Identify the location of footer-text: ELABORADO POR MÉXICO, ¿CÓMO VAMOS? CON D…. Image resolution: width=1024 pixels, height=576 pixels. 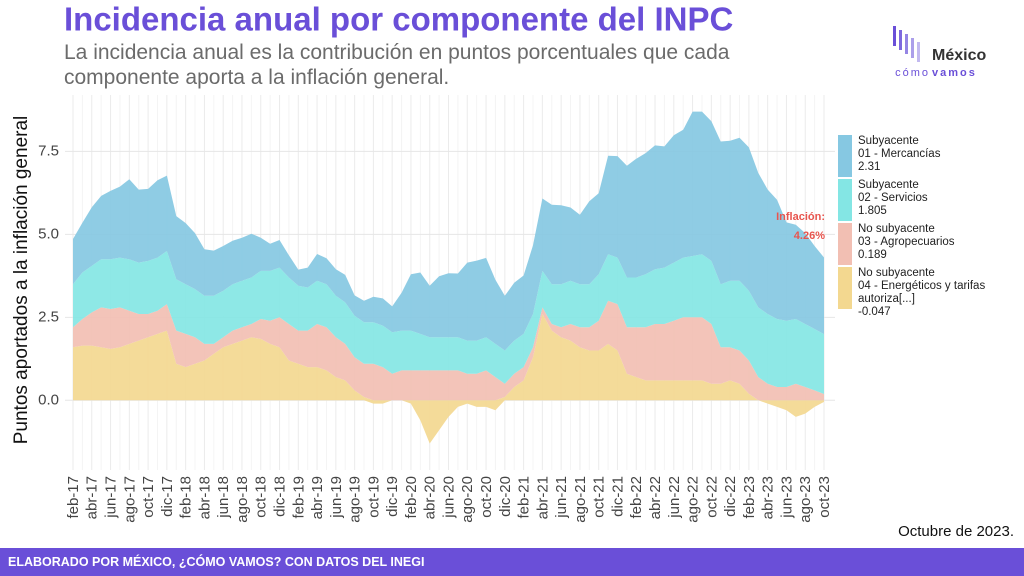
(216, 562).